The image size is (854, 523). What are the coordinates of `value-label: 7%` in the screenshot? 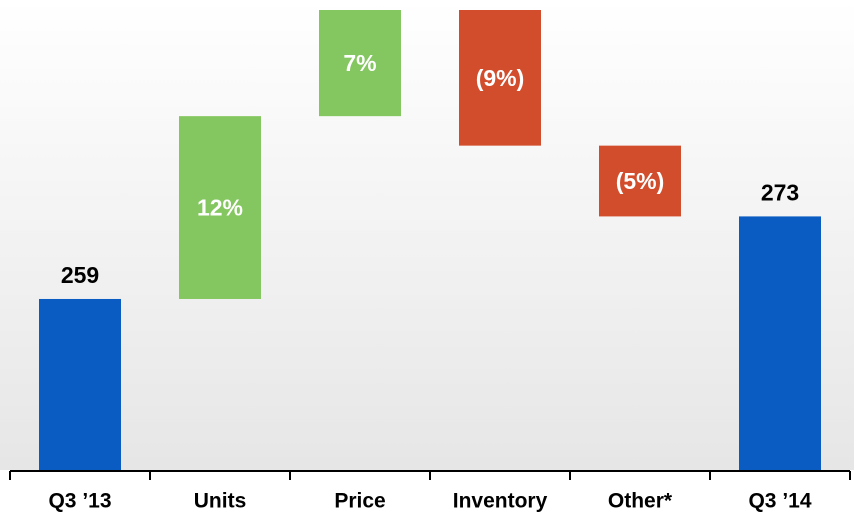 It's located at (359, 63).